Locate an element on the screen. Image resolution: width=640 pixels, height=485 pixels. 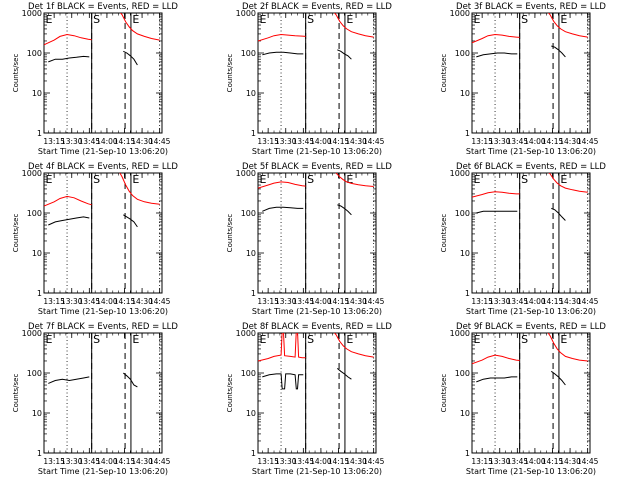
chart-title: Det 7f BLACK = Events, RED = LLD is located at coordinates (103, 327).